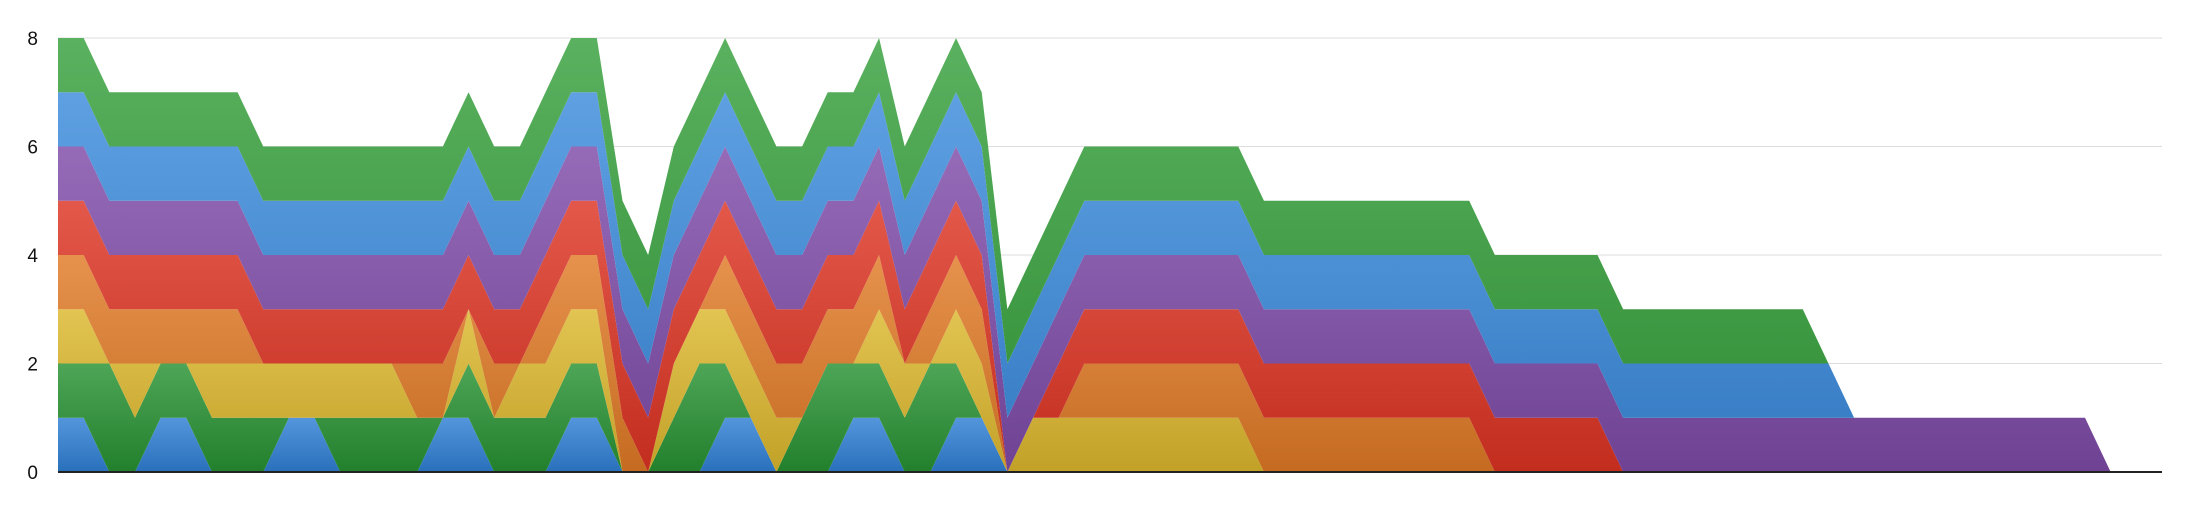  I want to click on y-tick-label-0: 0, so click(32, 473).